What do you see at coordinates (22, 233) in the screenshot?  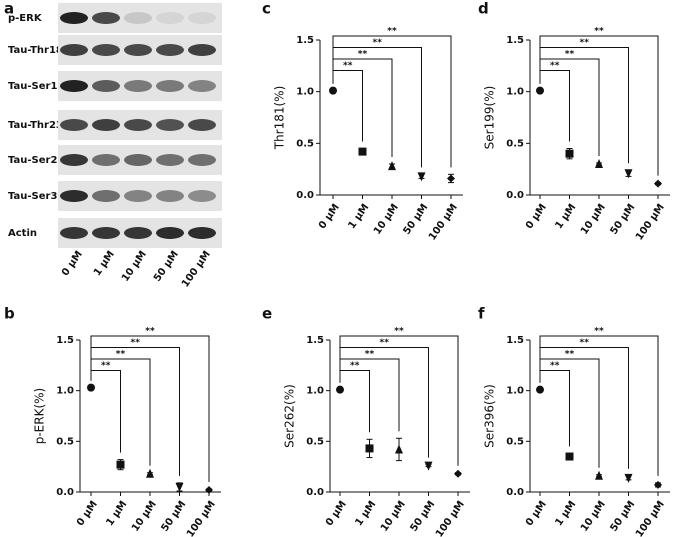 I see `blot-row-label: Actin` at bounding box center [22, 233].